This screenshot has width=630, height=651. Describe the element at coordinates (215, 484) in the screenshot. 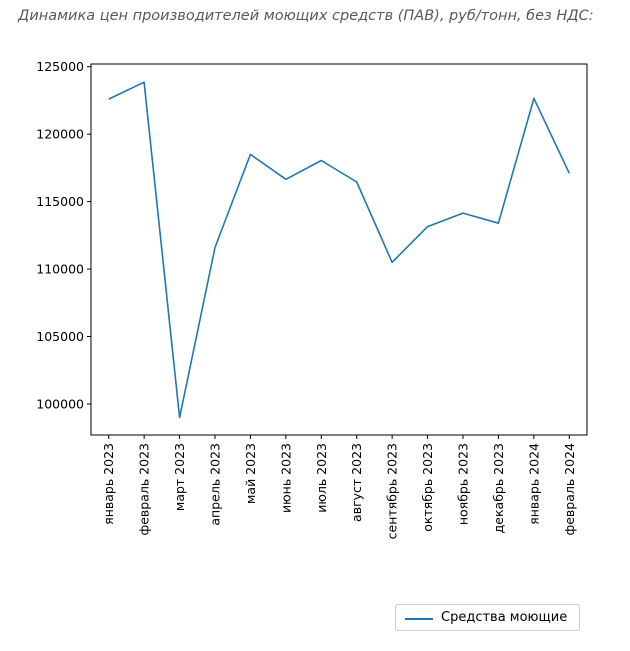

I see `x-tick-label: апрель 2023` at that location.